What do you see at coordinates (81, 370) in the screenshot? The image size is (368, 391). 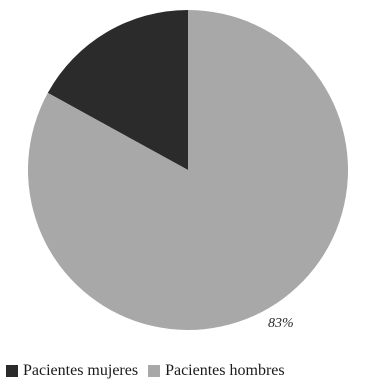 I see `legend-label-mujeres: Pacientes mujeres` at bounding box center [81, 370].